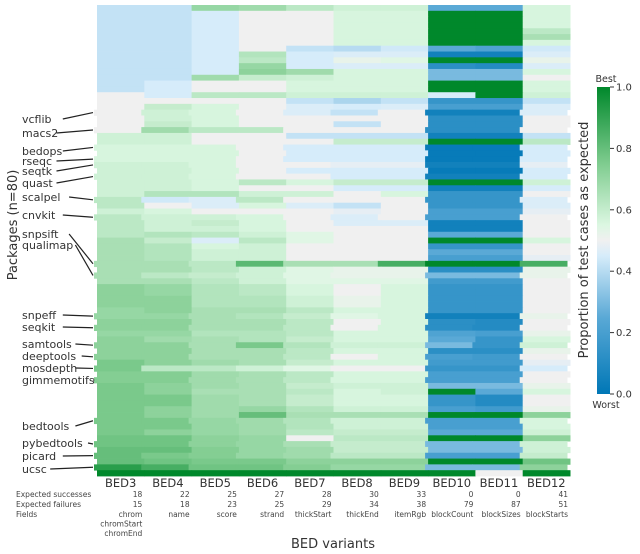 The width and height of the screenshot is (640, 554). Describe the element at coordinates (516, 504) in the screenshot. I see `expected-failures-value: 87` at that location.